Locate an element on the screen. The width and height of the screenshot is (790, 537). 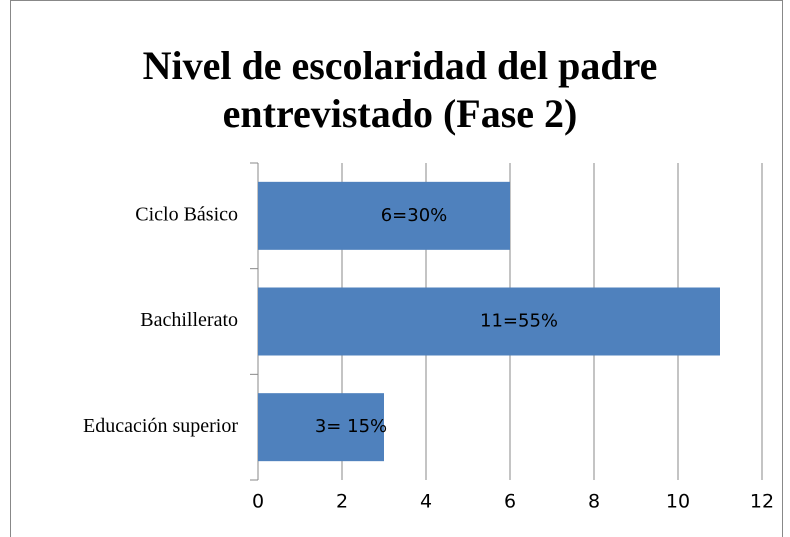
y-tick-label: Ciclo Básico is located at coordinates (186, 214).